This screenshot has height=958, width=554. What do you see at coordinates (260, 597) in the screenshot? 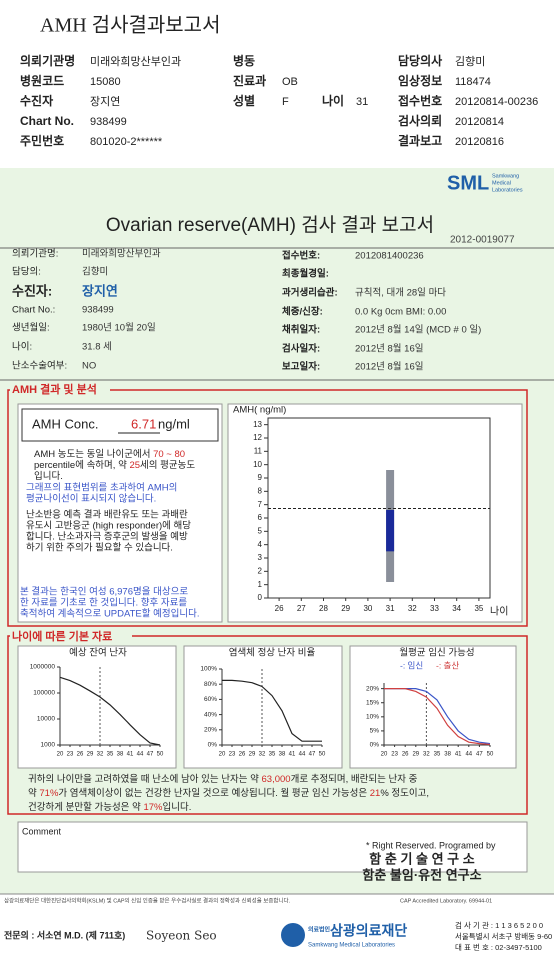
I see `y-tick-label: 0` at bounding box center [260, 597].